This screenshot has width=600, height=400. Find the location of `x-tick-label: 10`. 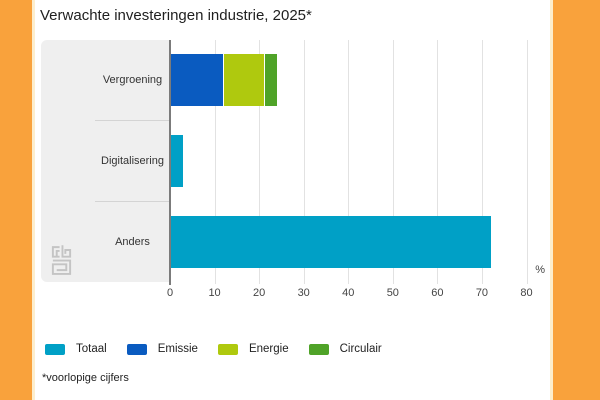

x-tick-label: 10 is located at coordinates (214, 293).